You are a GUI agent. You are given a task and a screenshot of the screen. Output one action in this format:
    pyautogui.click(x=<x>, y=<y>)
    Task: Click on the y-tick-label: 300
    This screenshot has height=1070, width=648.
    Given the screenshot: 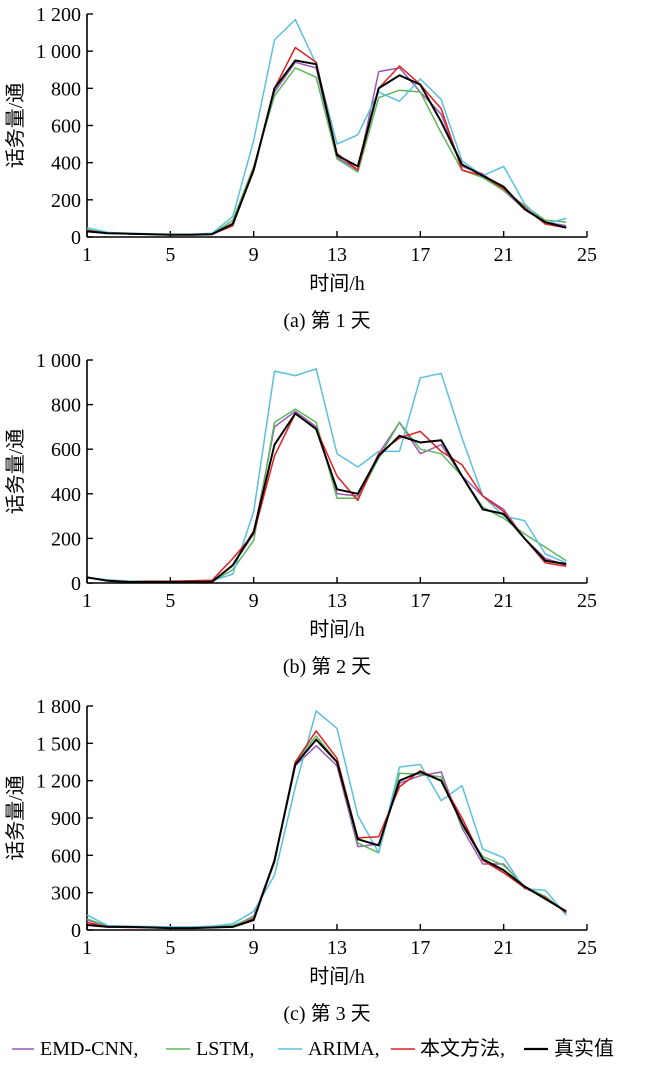 What is the action you would take?
    pyautogui.click(x=66, y=894)
    